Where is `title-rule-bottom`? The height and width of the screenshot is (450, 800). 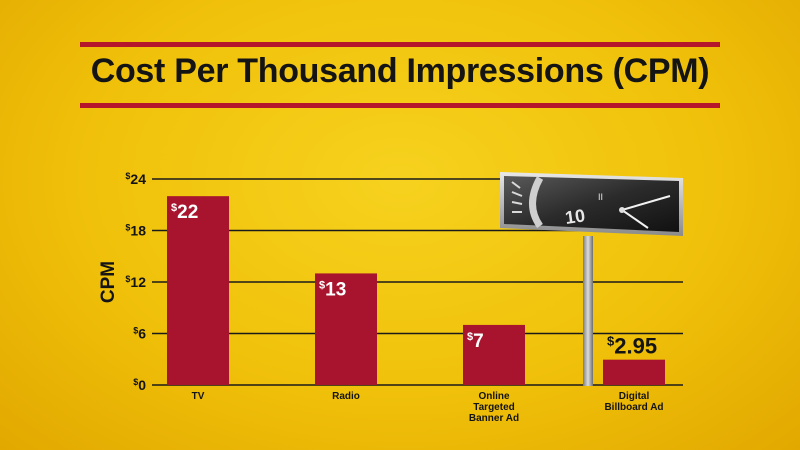 title-rule-bottom is located at coordinates (400, 105).